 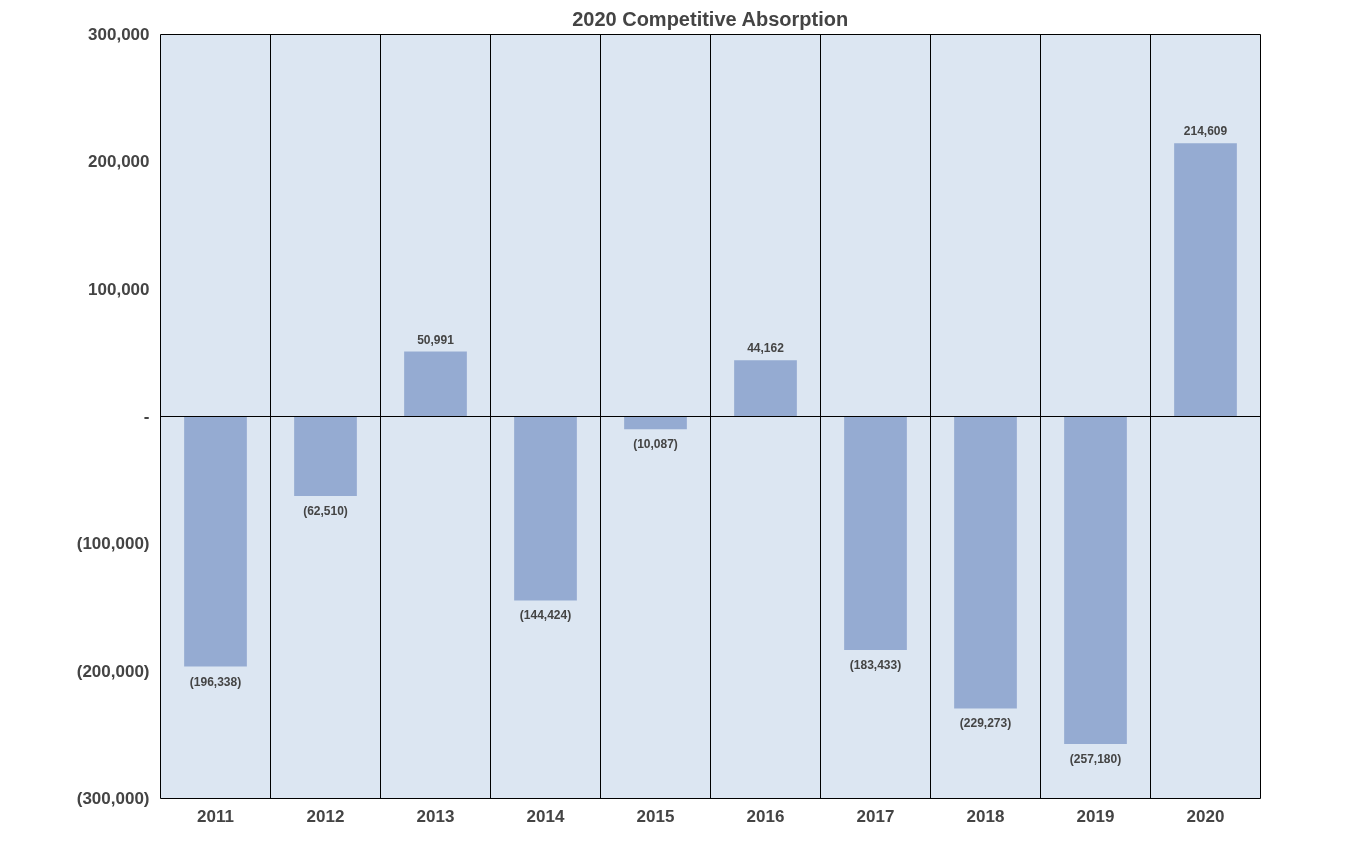 I want to click on y-tick-label: 100,000, so click(x=119, y=289).